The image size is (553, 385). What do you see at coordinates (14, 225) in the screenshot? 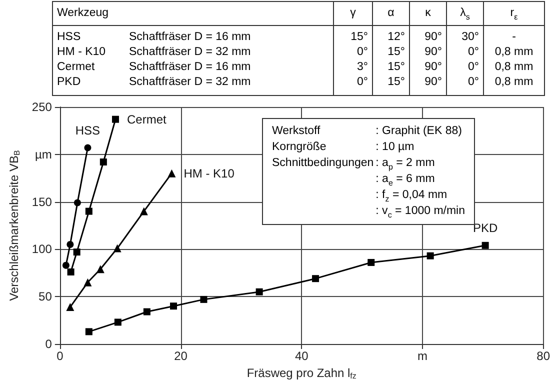
I see `y-axis-title: Verschleißmarkenbreite VBB` at bounding box center [14, 225].